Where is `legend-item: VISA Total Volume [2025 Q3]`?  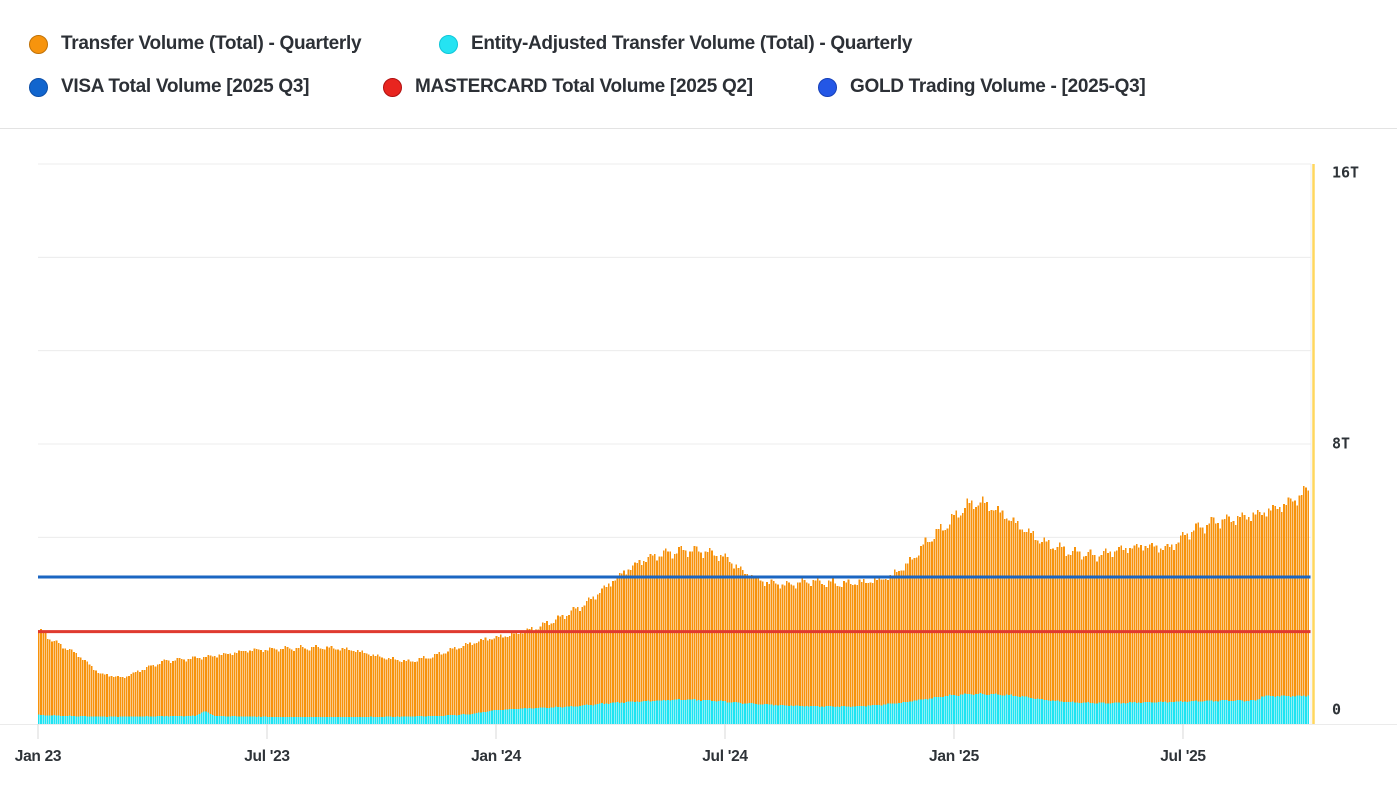 legend-item: VISA Total Volume [2025 Q3] is located at coordinates (169, 87).